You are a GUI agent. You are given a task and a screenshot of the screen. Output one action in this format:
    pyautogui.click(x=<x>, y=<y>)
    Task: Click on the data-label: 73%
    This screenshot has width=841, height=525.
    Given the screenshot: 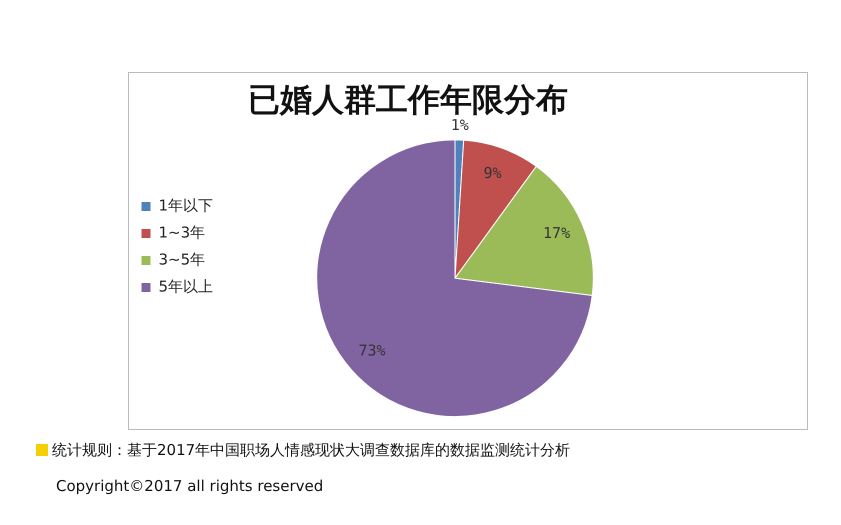 What is the action you would take?
    pyautogui.click(x=372, y=350)
    